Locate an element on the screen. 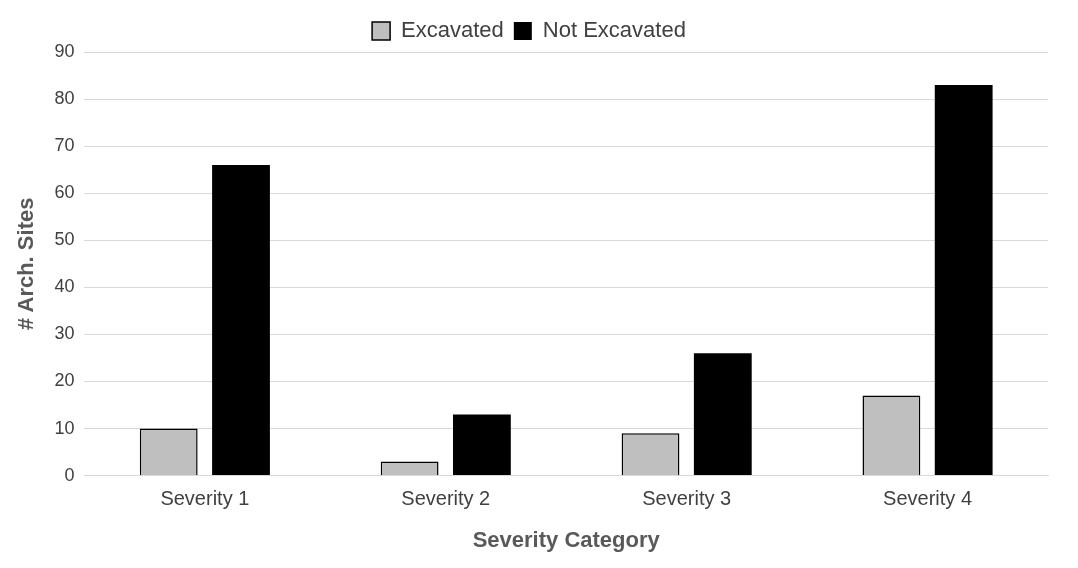  legend-label: Not Excavated is located at coordinates (614, 30).